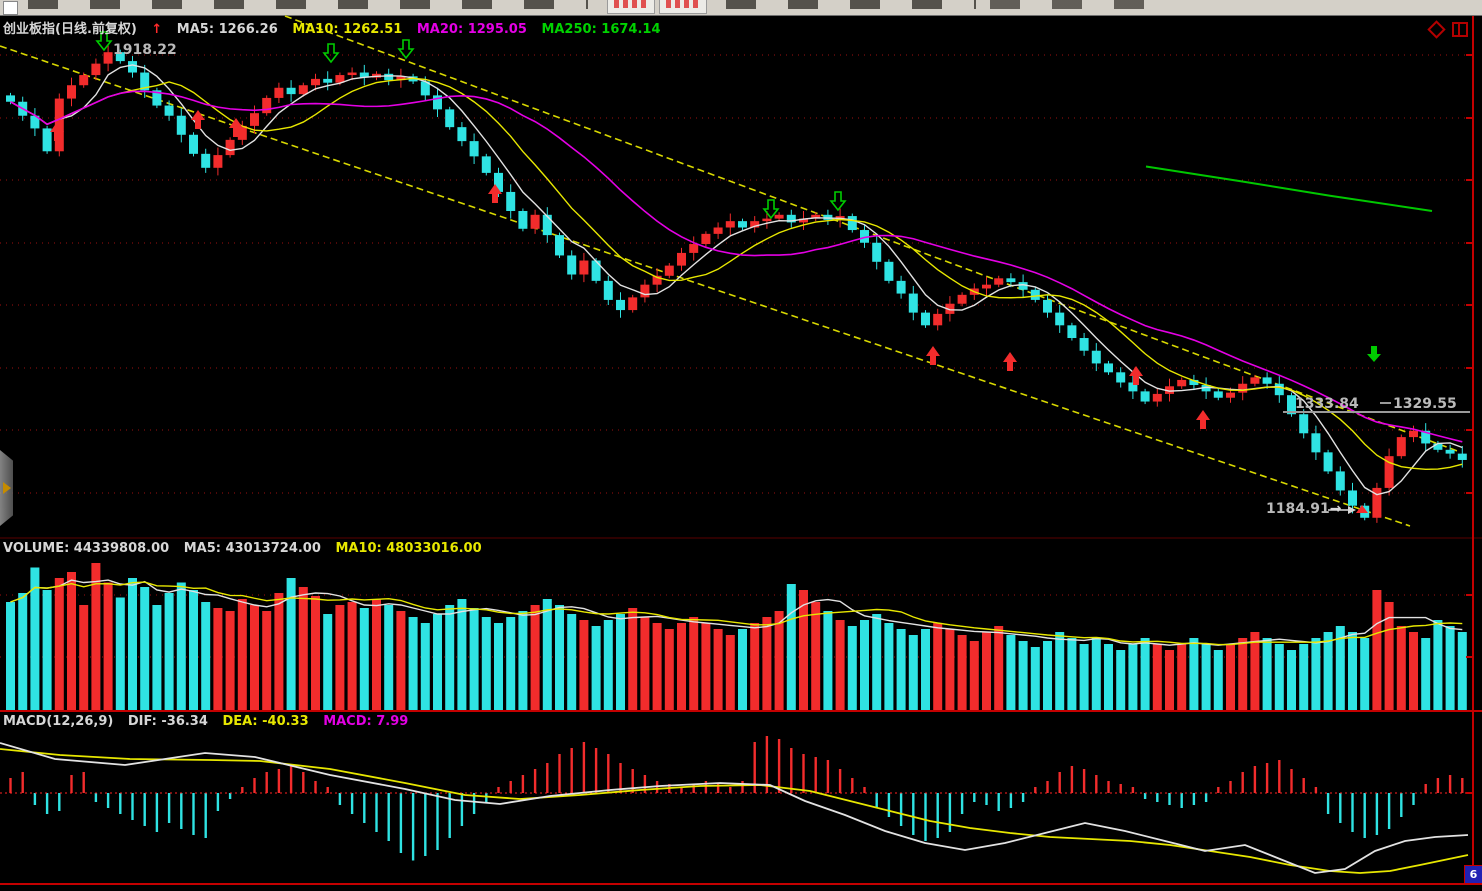 The width and height of the screenshot is (1482, 891). I want to click on top-menu-bar, so click(741, 8).